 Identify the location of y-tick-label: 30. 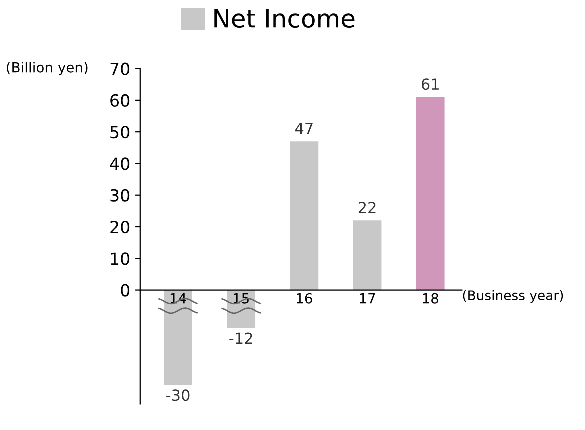
(120, 195).